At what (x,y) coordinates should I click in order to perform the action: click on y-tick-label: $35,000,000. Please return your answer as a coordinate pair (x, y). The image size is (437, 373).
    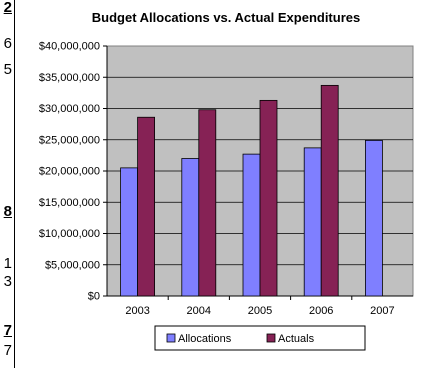
    Looking at the image, I should click on (69, 78).